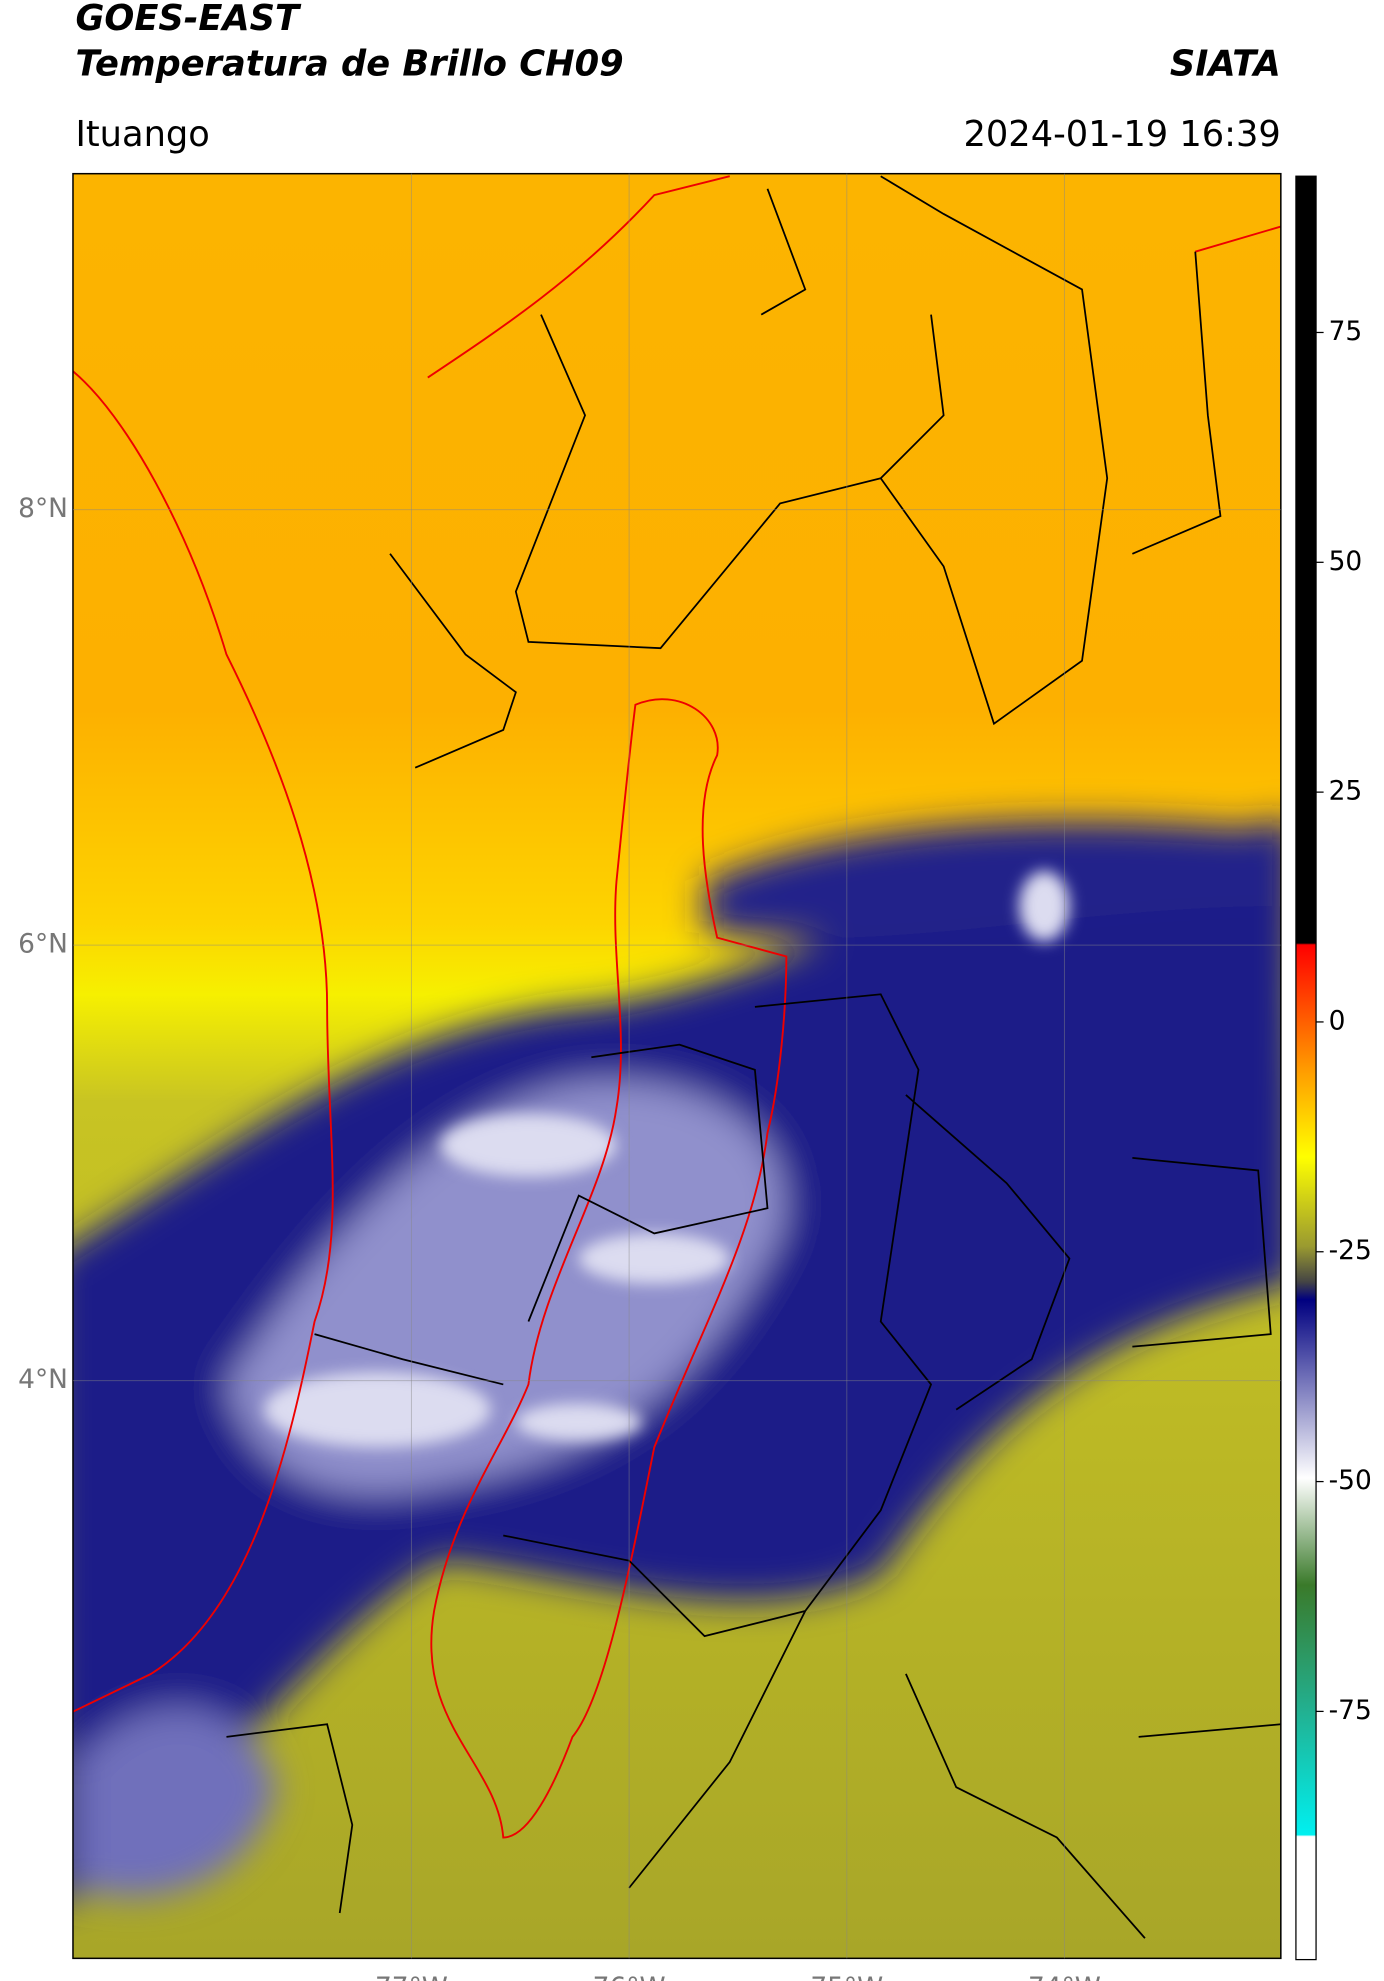 The width and height of the screenshot is (1384, 1981). What do you see at coordinates (349, 63) in the screenshot?
I see `subtitle: Temperatura de Brillo CH09` at bounding box center [349, 63].